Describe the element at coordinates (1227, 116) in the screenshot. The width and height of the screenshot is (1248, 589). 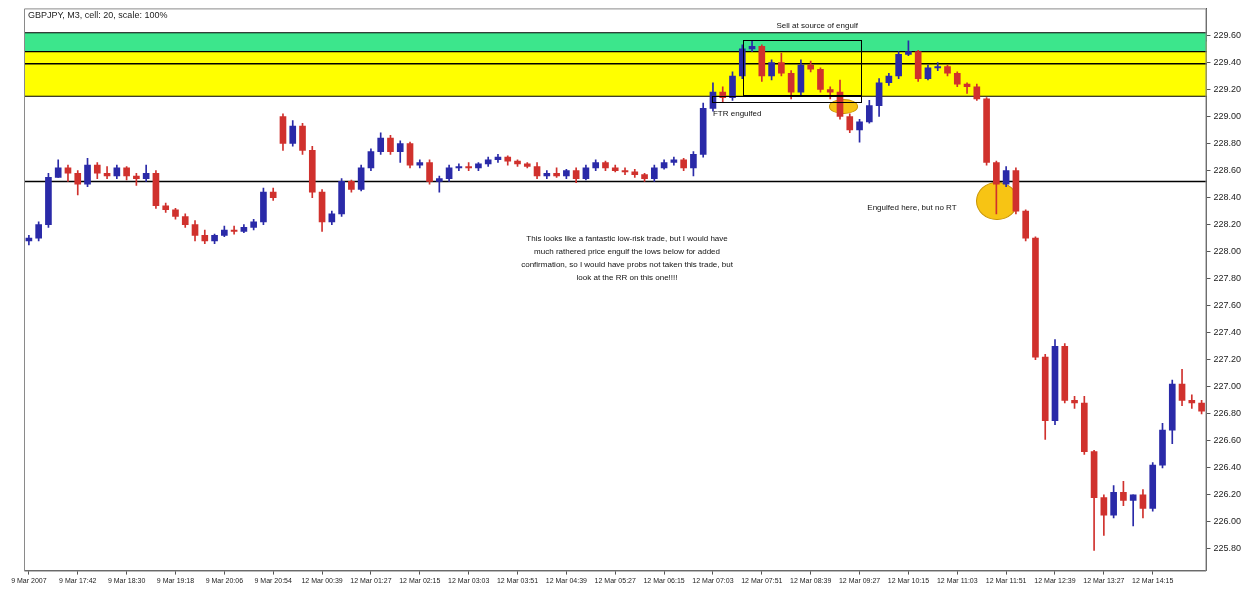
I see `y-tick-label: 229.00` at that location.